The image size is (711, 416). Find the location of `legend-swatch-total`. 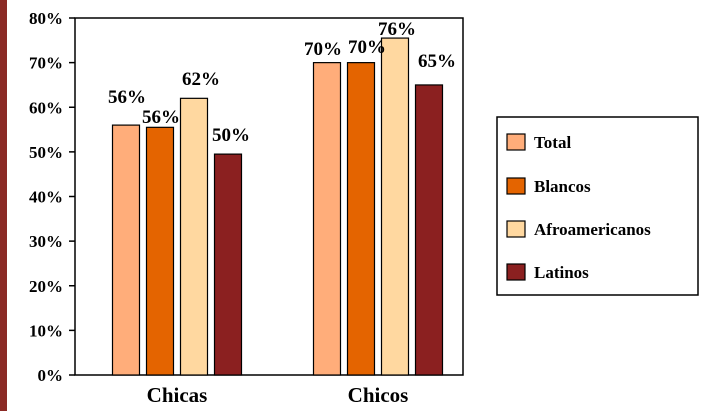

legend-swatch-total is located at coordinates (516, 142).